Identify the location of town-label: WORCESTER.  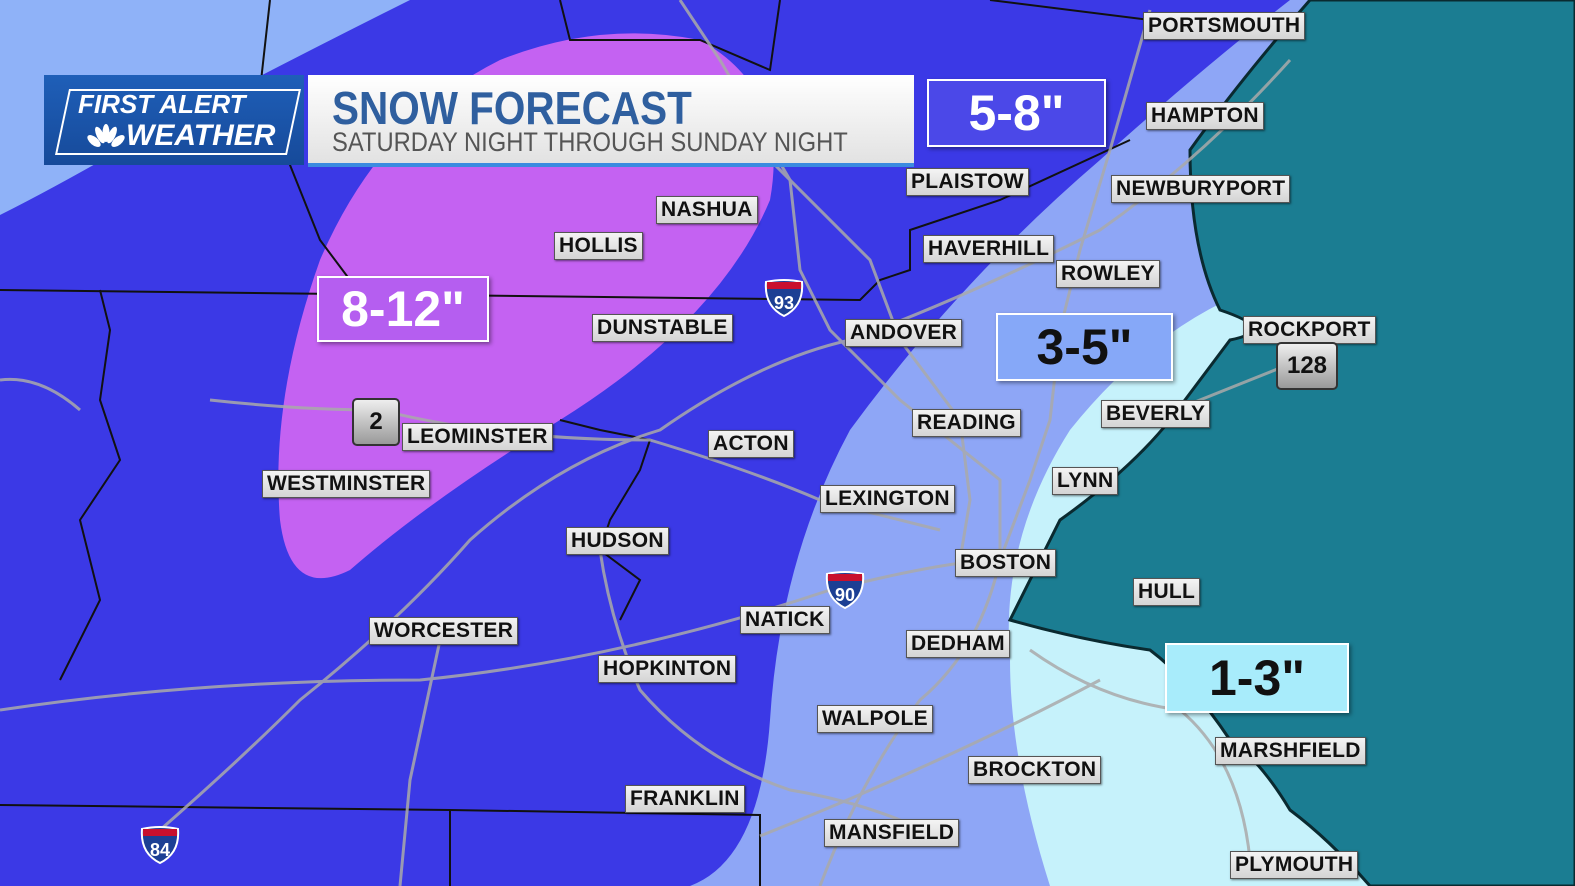
(444, 631).